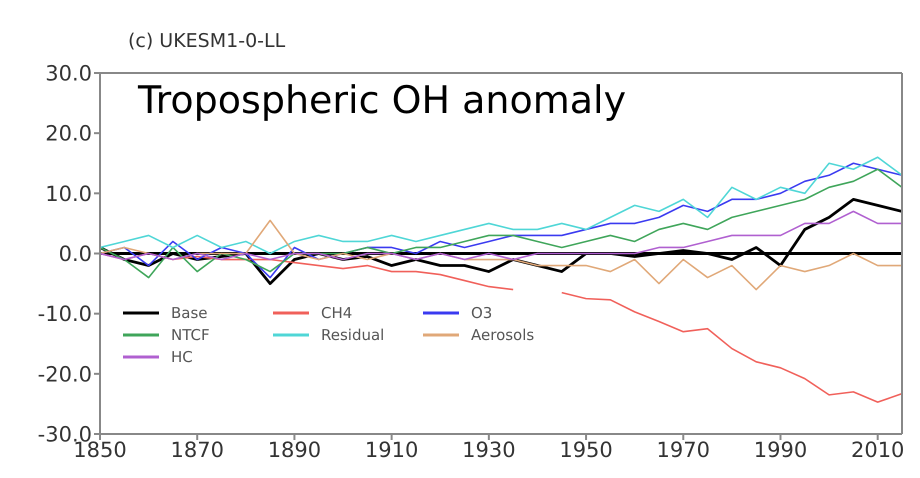 This screenshot has height=478, width=920. Describe the element at coordinates (190, 335) in the screenshot. I see `legend-label: NTCF` at that location.